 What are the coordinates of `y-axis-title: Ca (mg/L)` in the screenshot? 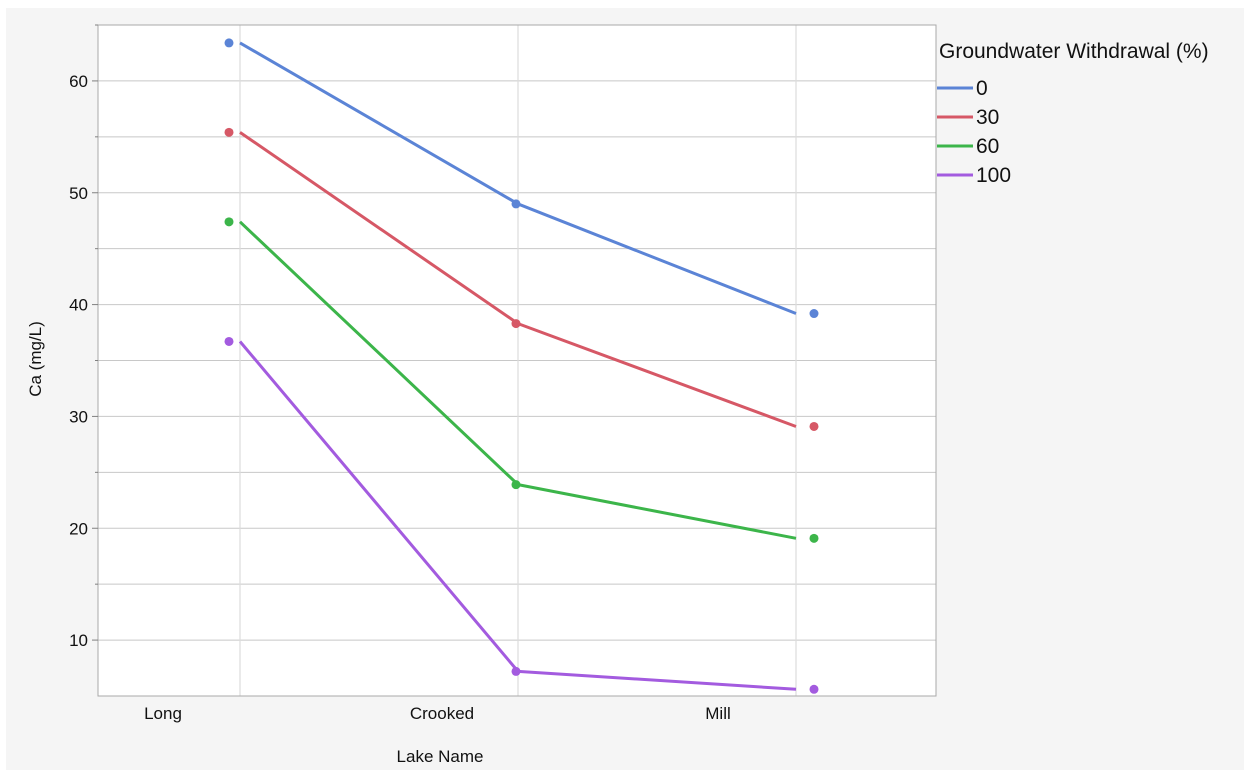 It's located at (35, 359).